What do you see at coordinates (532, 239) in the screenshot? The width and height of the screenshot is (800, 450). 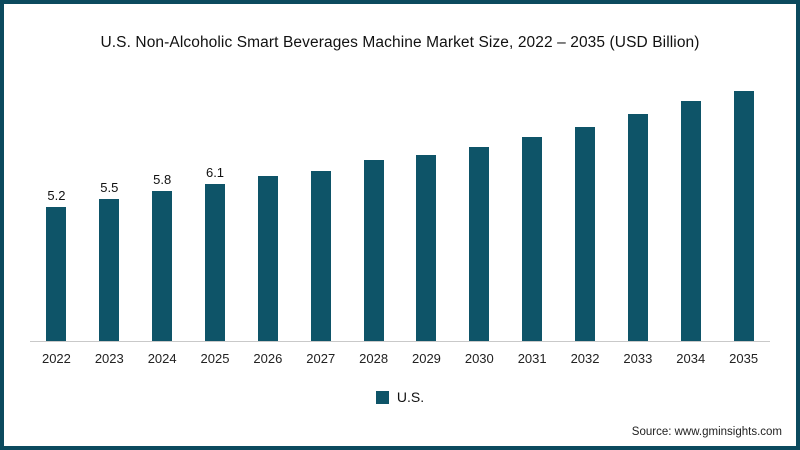 I see `bar-2031` at bounding box center [532, 239].